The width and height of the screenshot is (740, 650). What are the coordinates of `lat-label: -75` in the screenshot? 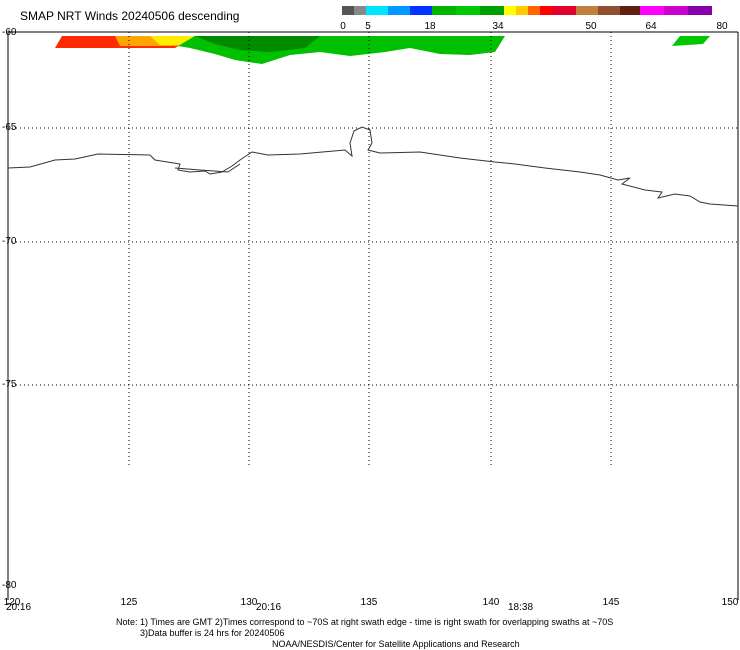 It's located at (9, 384).